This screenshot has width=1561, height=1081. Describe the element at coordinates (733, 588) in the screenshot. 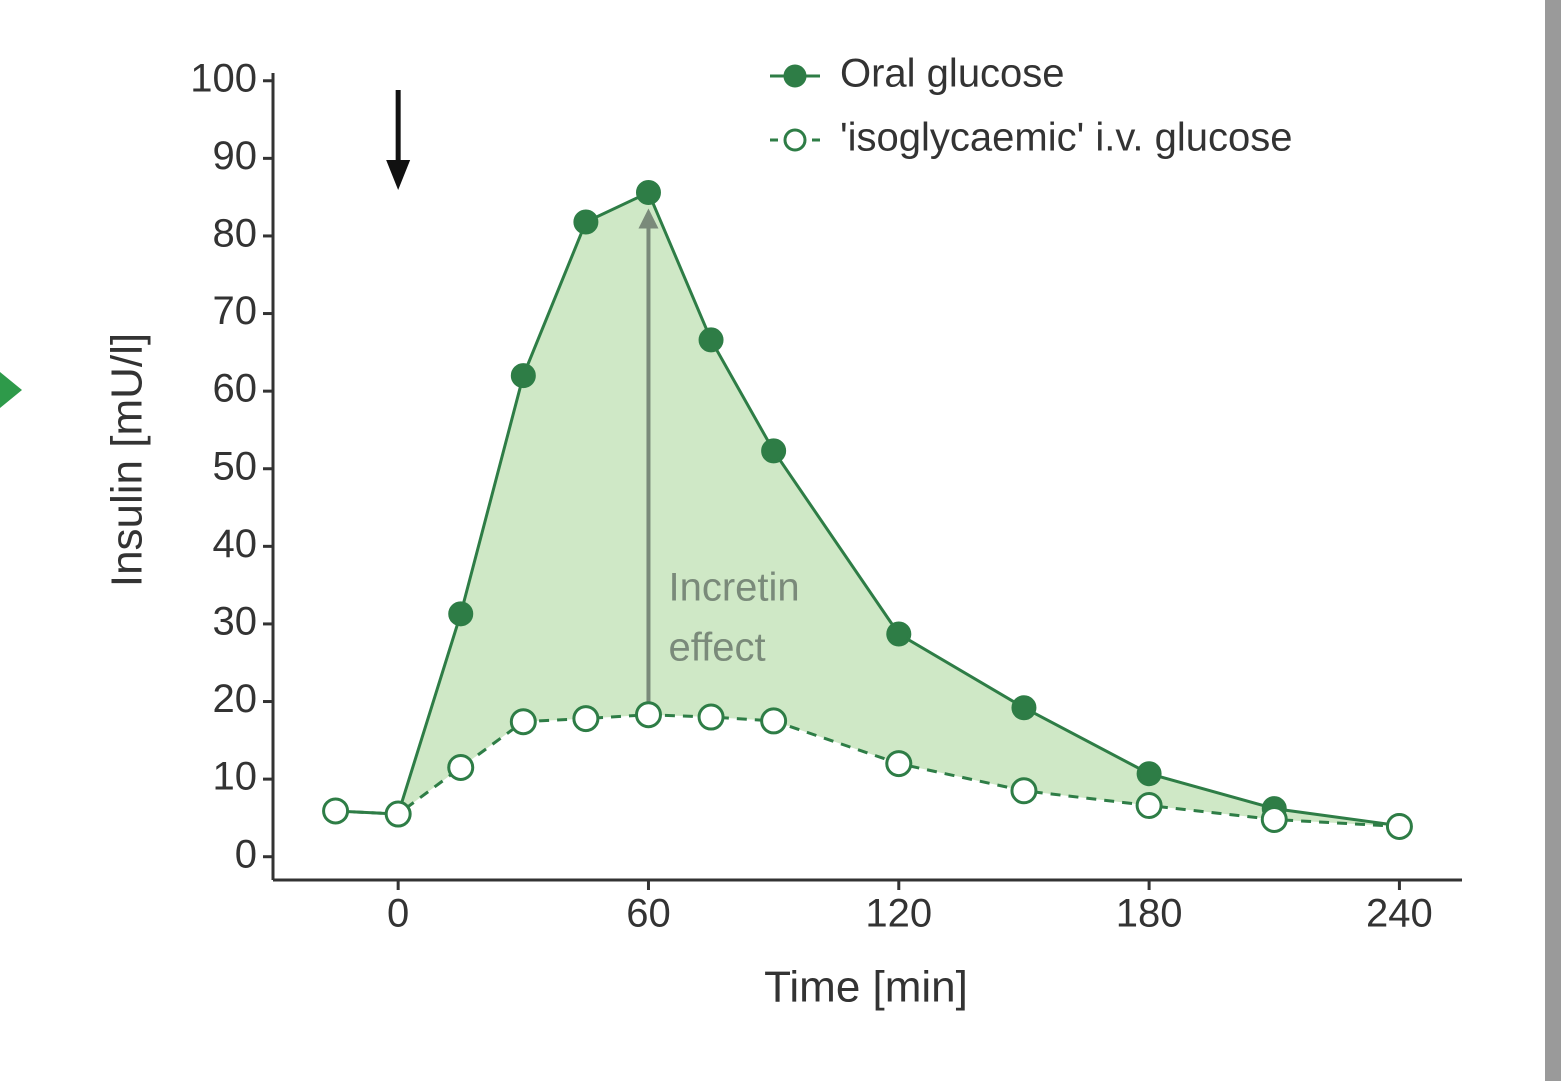

I see `annotation: Incretin` at that location.